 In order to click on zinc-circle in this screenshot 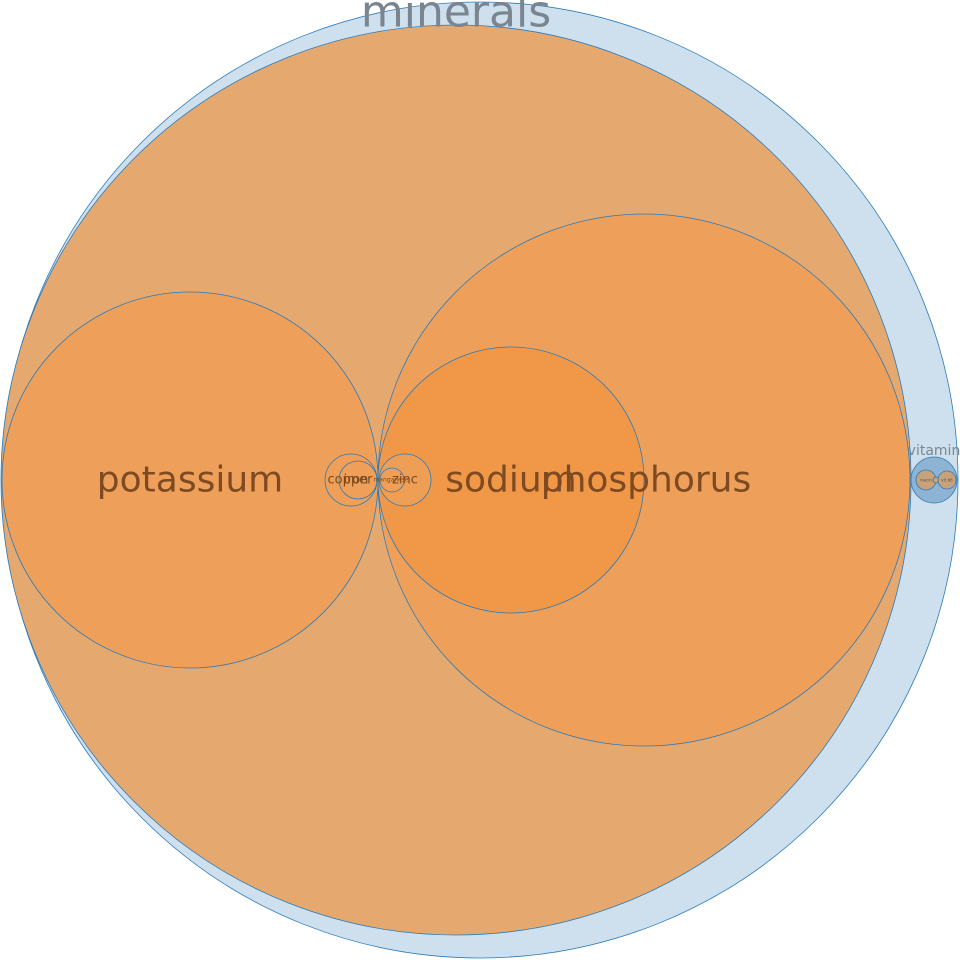, I will do `click(405, 480)`.